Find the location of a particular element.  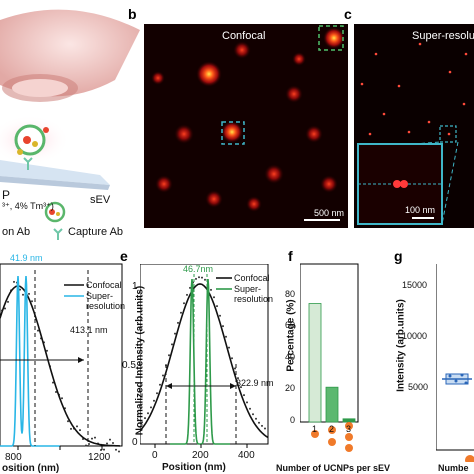

panel-d-legend-super2: resolution is located at coordinates (106, 306).